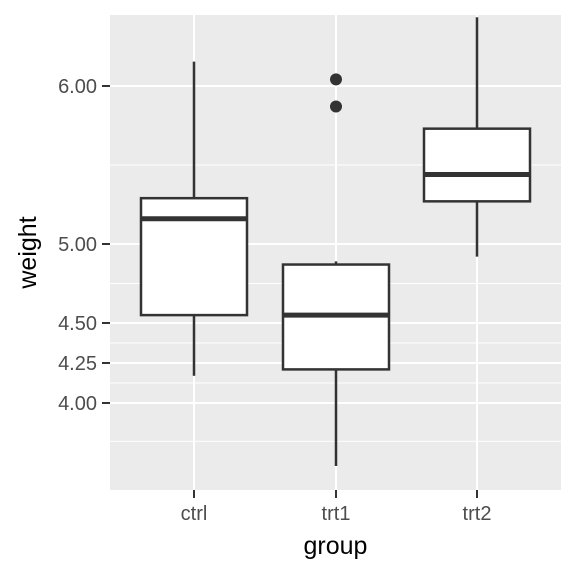 The width and height of the screenshot is (576, 576). Describe the element at coordinates (336, 269) in the screenshot. I see `box-trt1` at that location.